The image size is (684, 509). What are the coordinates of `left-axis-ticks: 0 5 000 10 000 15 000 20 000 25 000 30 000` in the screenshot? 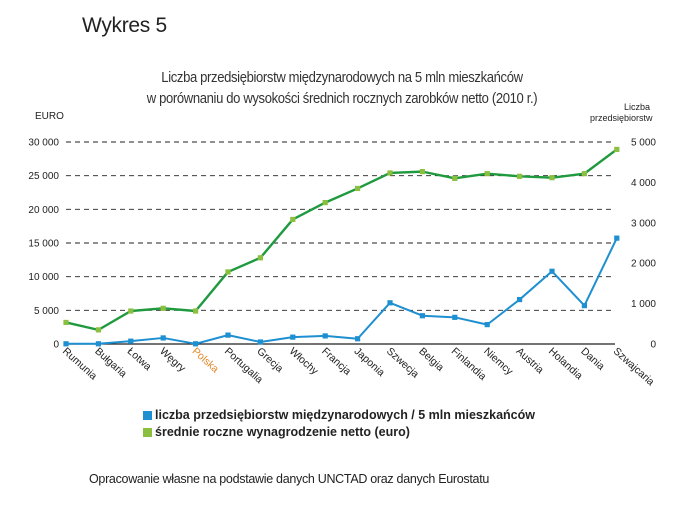 It's located at (43, 244).